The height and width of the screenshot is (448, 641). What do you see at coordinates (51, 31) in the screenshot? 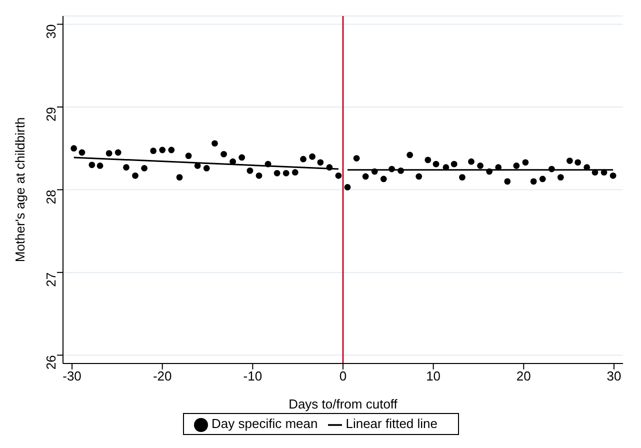
I see `y-tick-label: 30` at bounding box center [51, 31].